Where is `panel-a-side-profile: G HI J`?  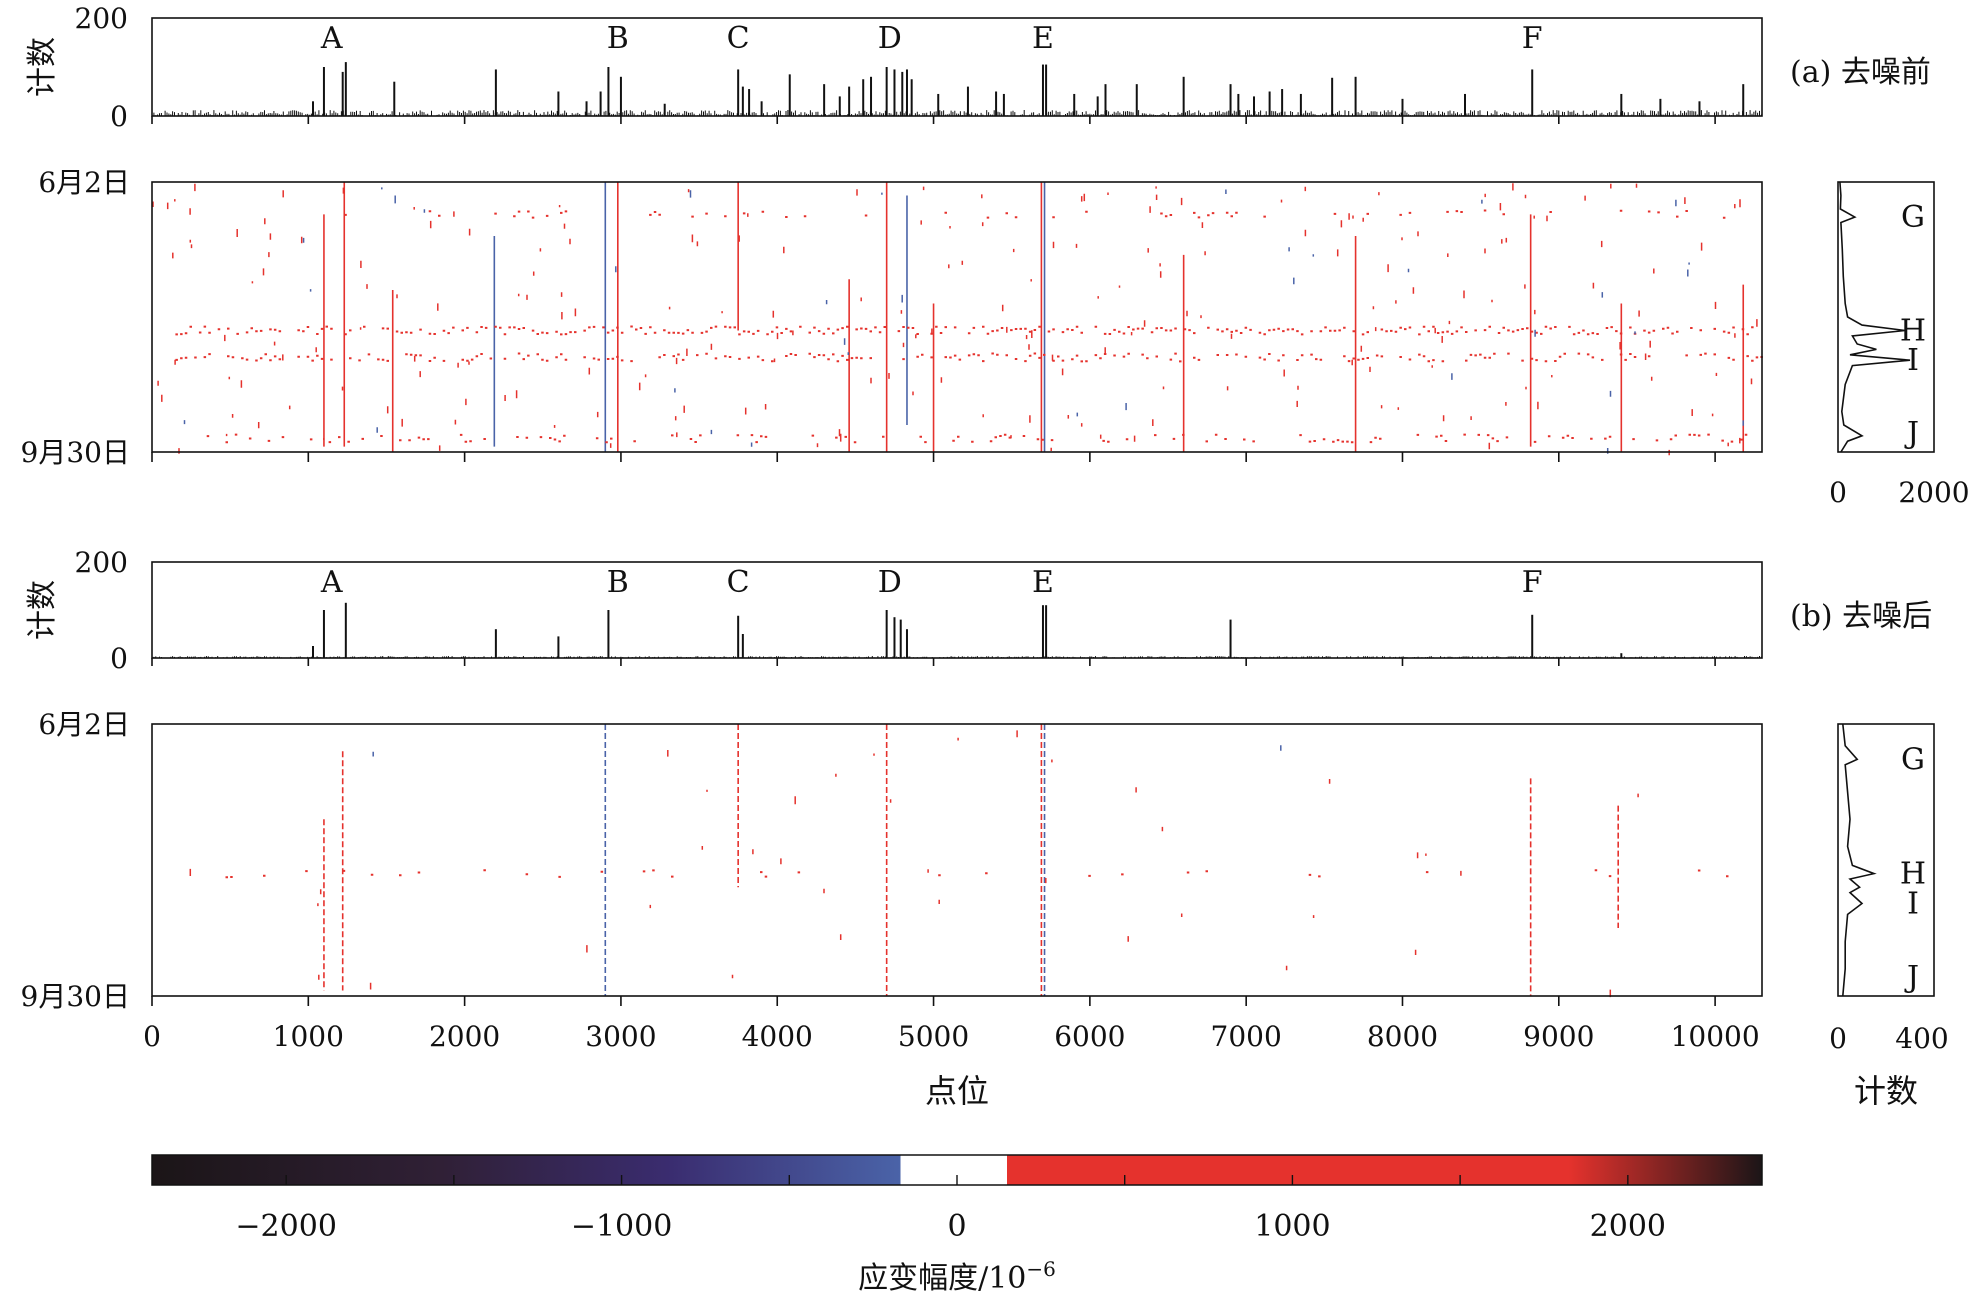 panel-a-side-profile: G HI J is located at coordinates (1882, 317).